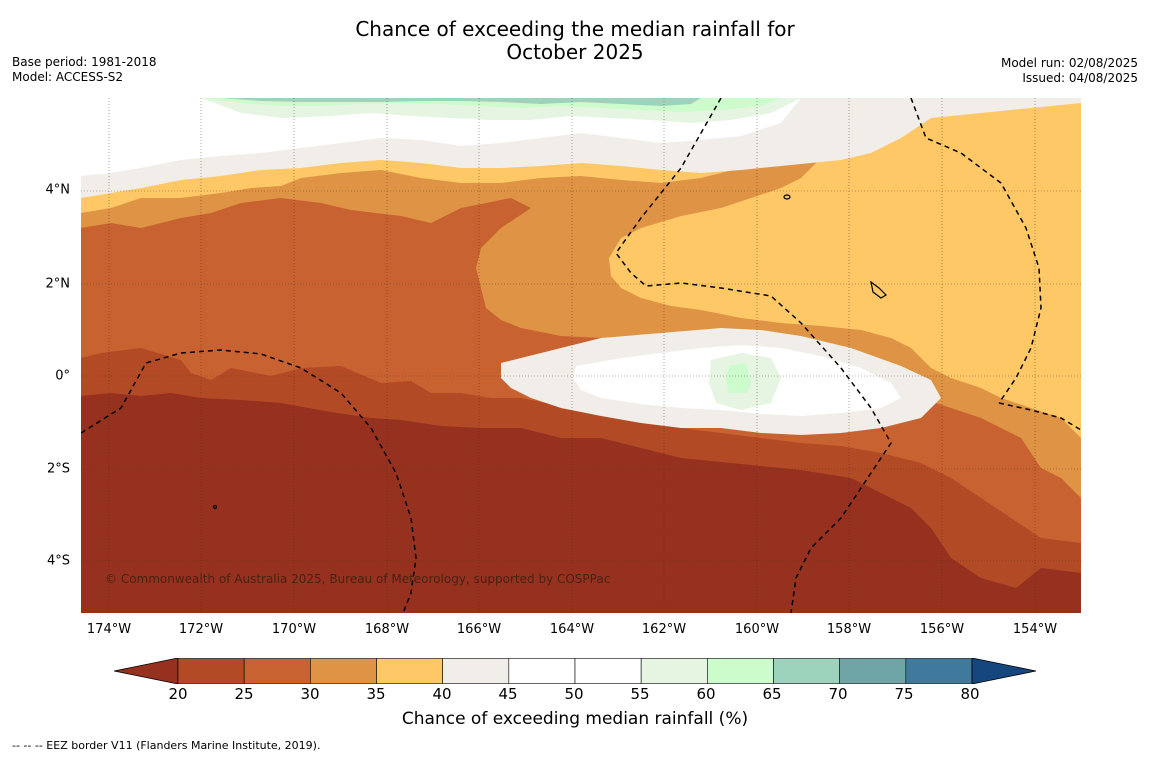 Image resolution: width=1150 pixels, height=758 pixels. Describe the element at coordinates (664, 629) in the screenshot. I see `lon-label-162w: 162°W` at that location.